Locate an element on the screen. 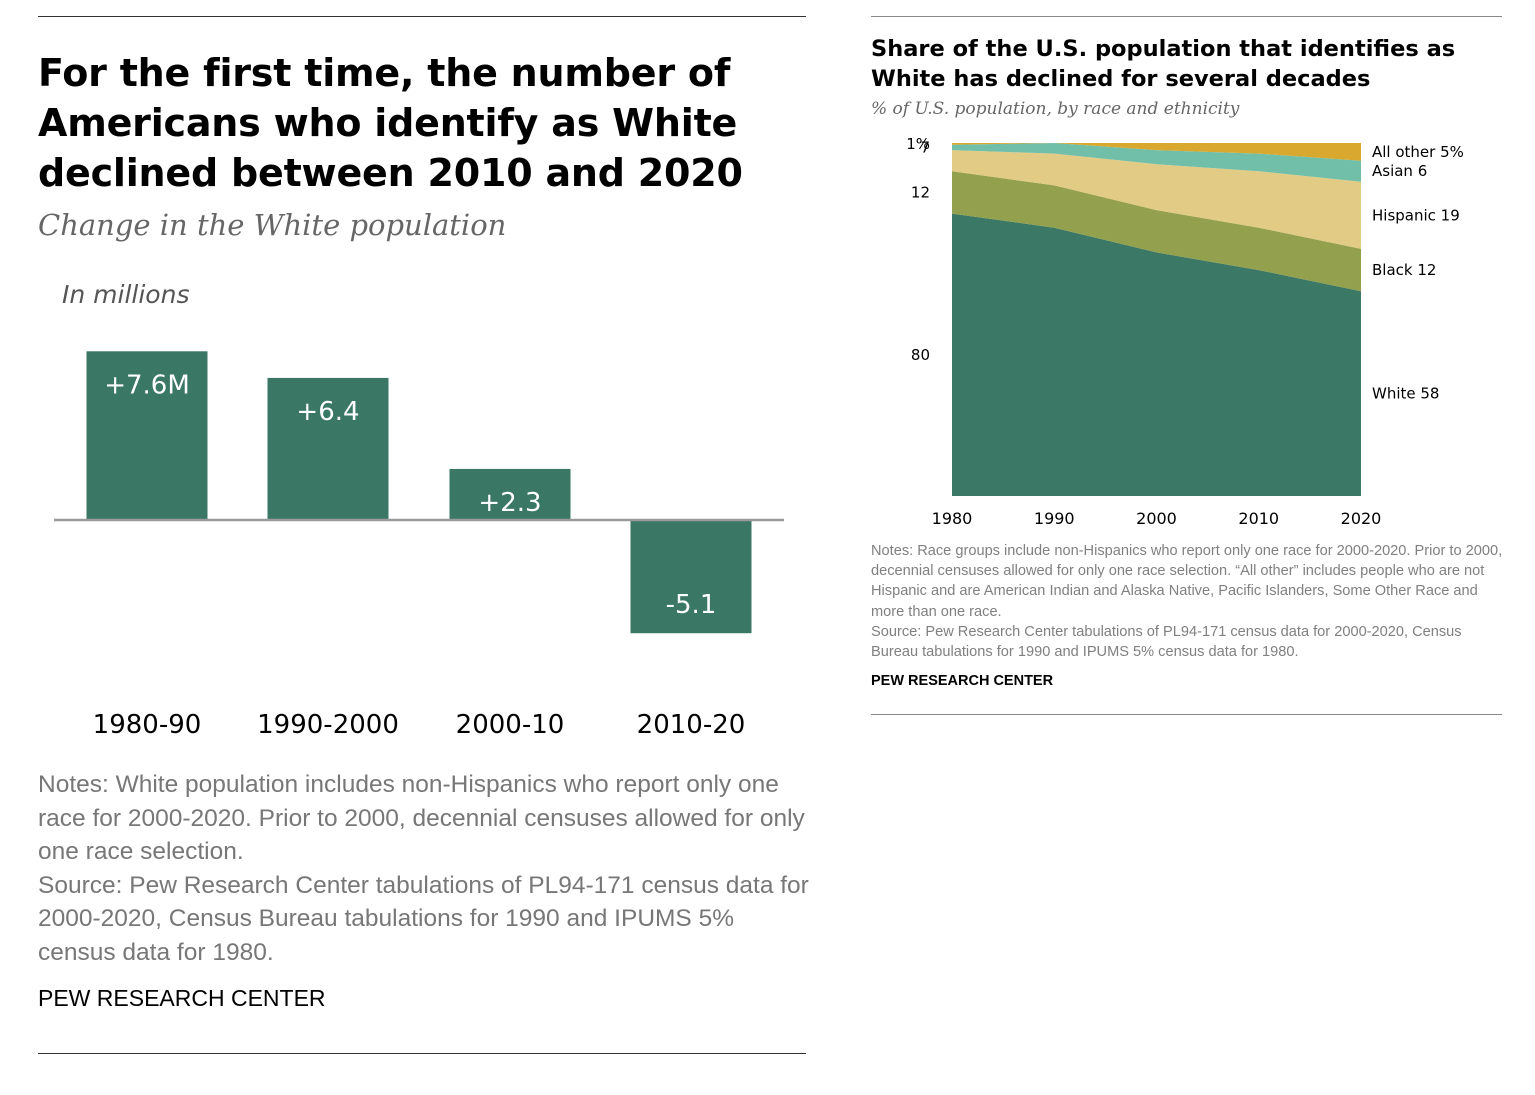 The height and width of the screenshot is (1095, 1535). category-label: 1980-90 is located at coordinates (147, 725).